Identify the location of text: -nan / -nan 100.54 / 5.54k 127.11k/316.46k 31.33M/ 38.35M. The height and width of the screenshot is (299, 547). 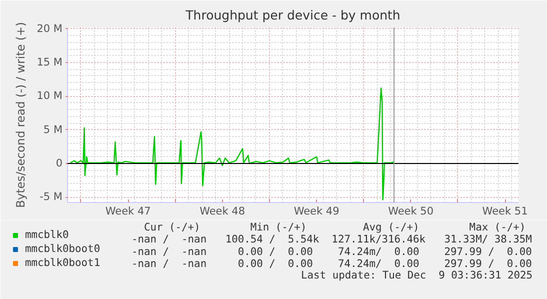
(332, 240).